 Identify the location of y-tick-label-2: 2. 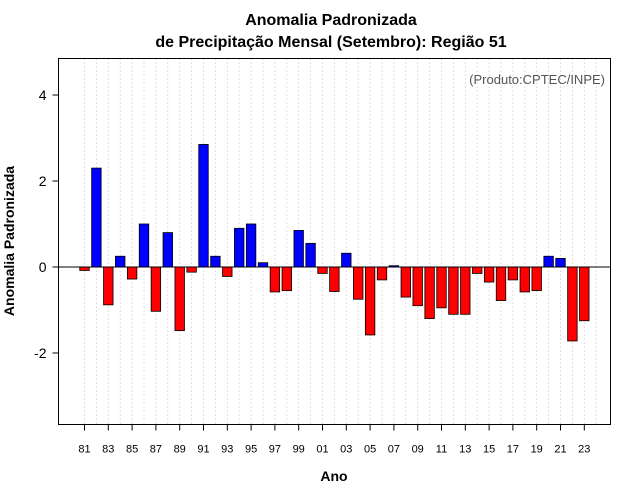
(43, 181).